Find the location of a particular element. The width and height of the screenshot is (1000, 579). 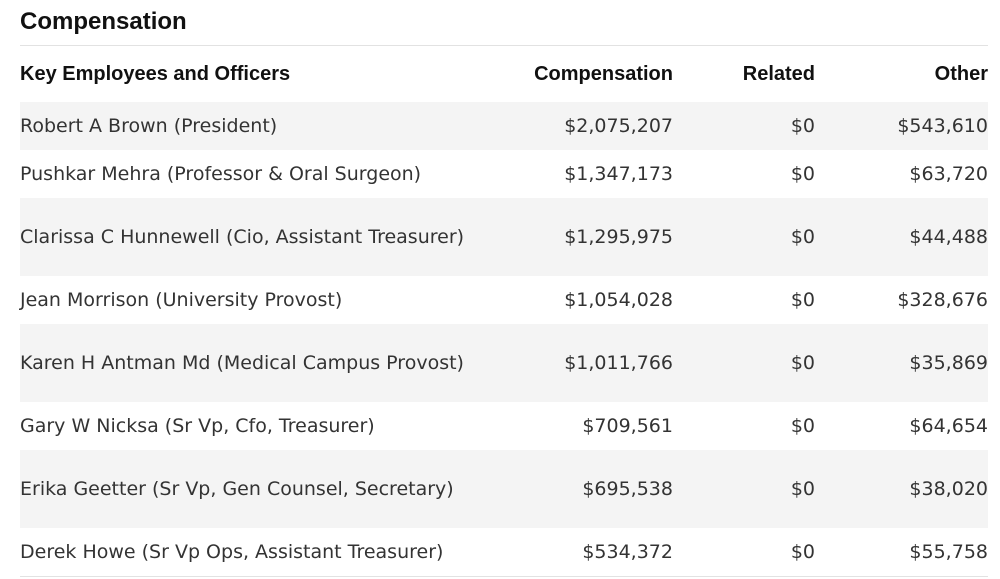

other-value: $44,488 is located at coordinates (948, 237).